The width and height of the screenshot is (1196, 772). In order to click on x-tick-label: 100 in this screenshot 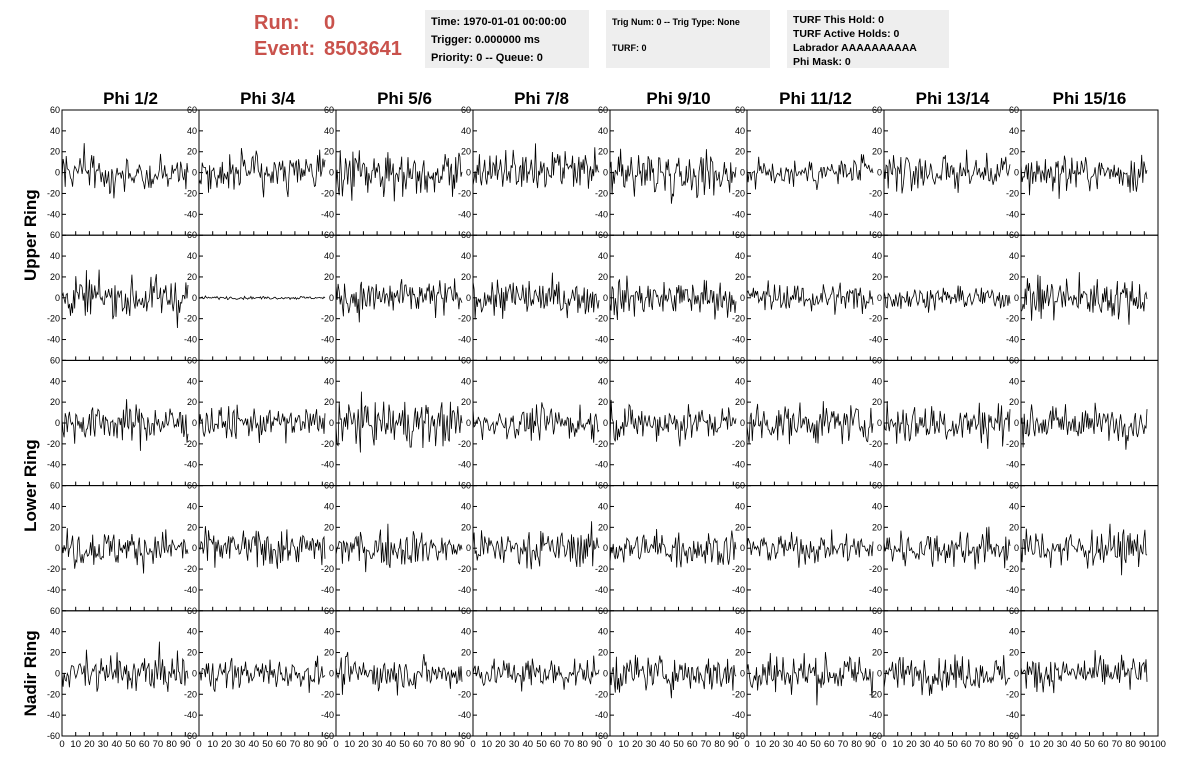, I will do `click(1158, 744)`.